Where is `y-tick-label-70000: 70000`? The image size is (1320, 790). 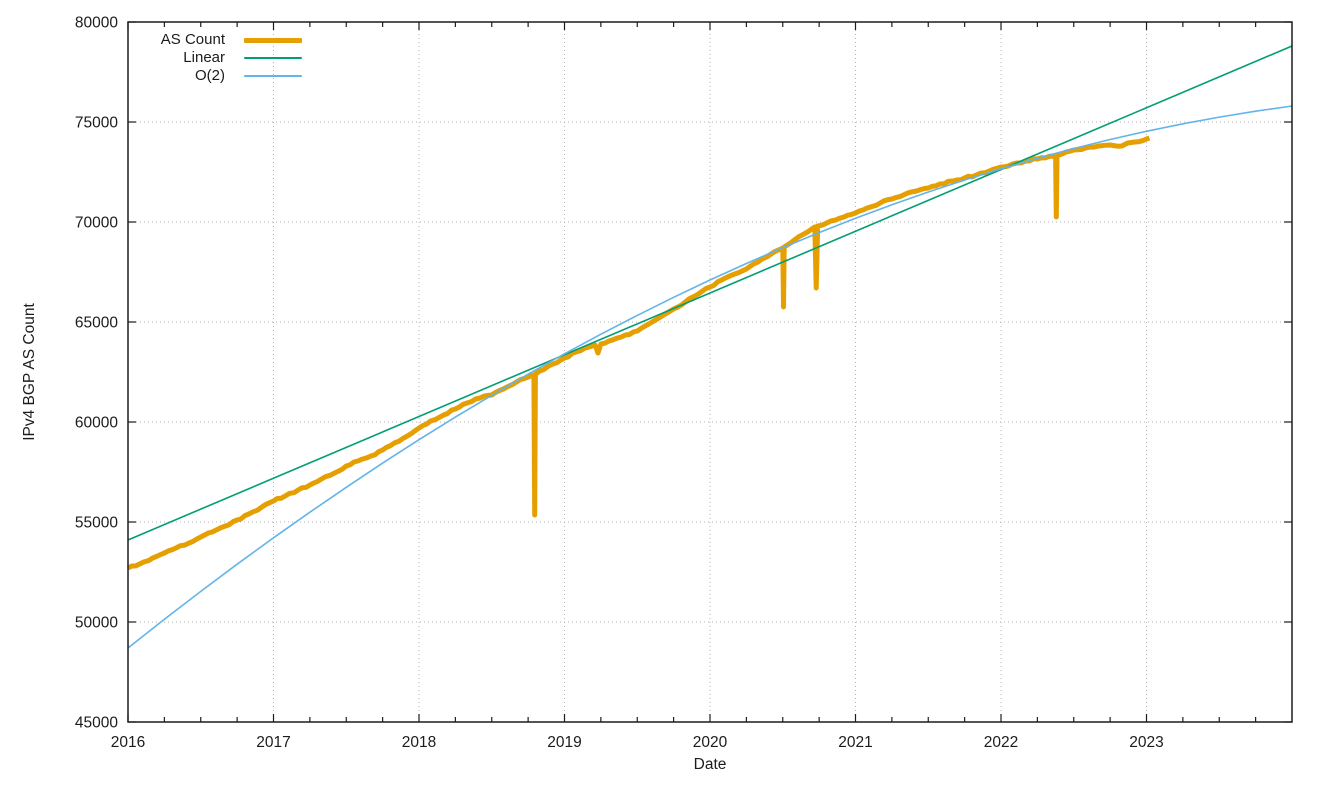
y-tick-label-70000: 70000 is located at coordinates (96, 223).